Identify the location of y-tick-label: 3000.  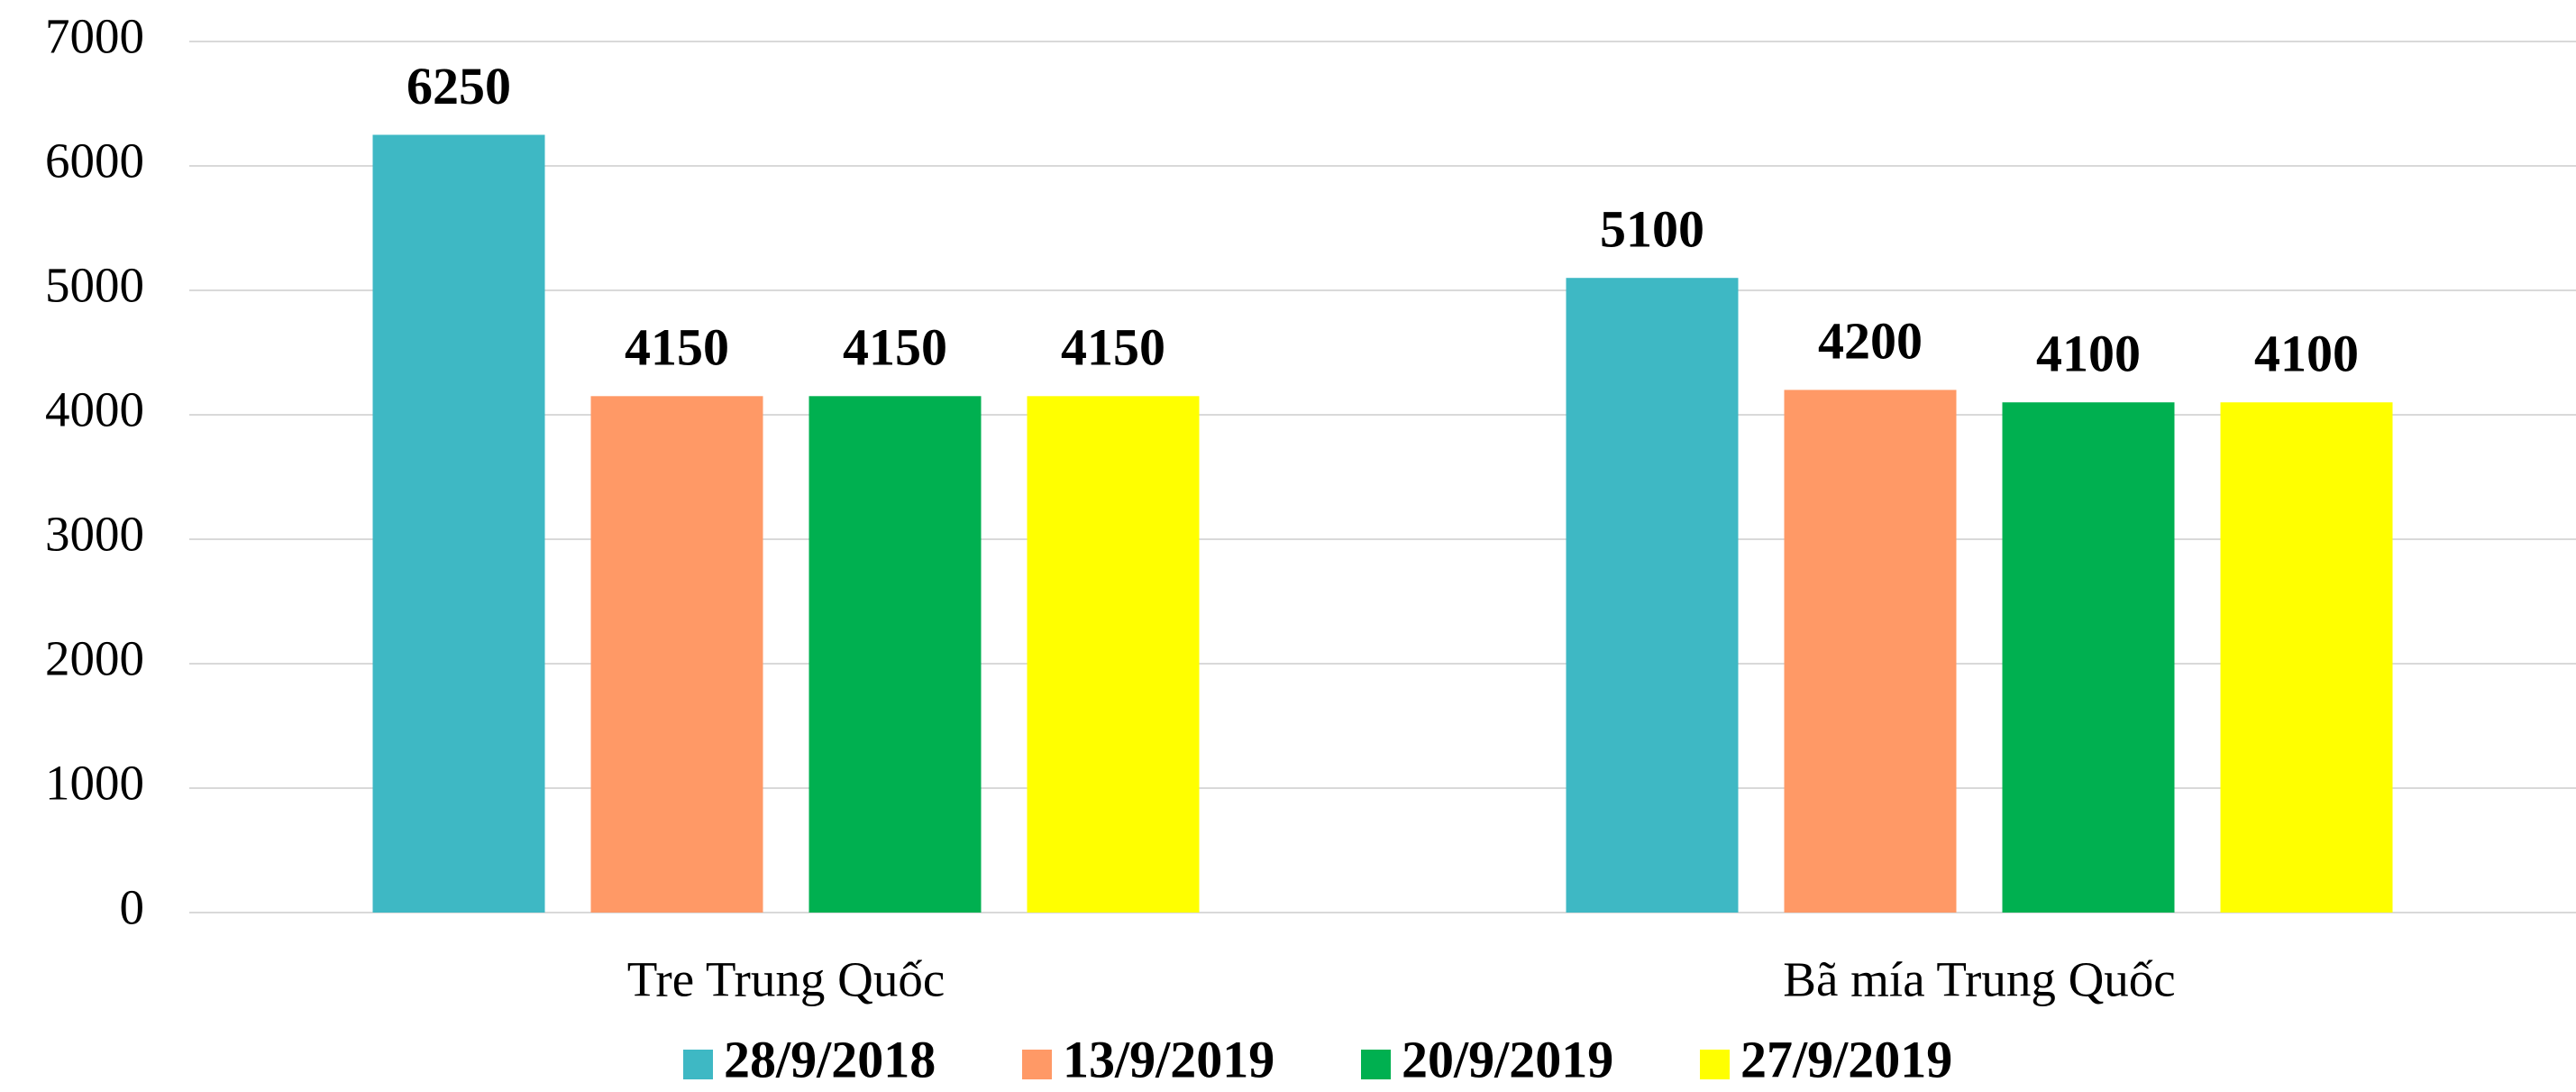
(94, 534).